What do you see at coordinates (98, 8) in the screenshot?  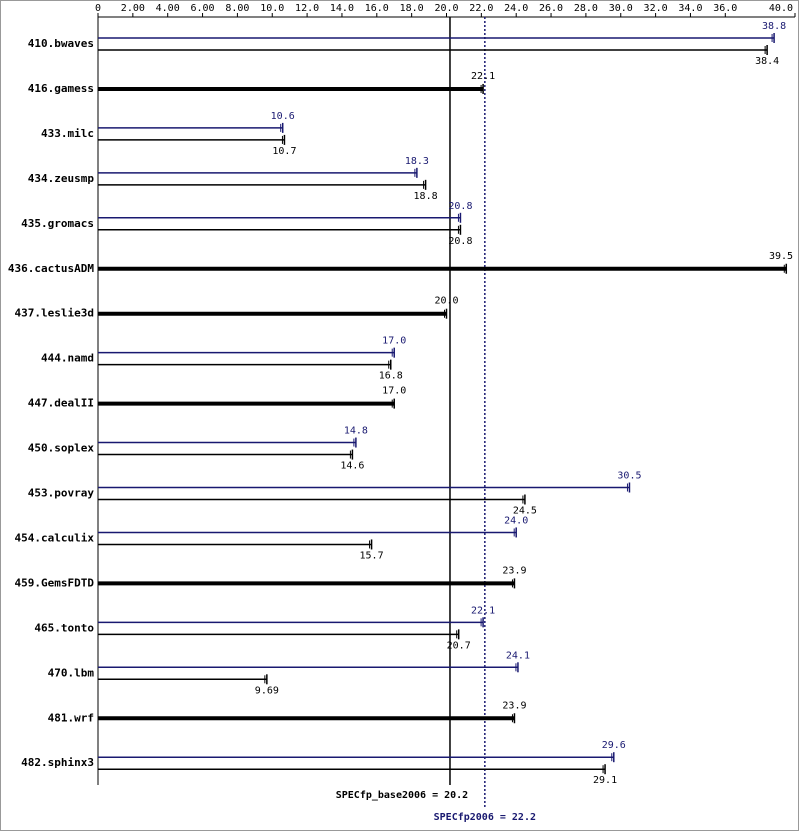 I see `x-tick-label: 0` at bounding box center [98, 8].